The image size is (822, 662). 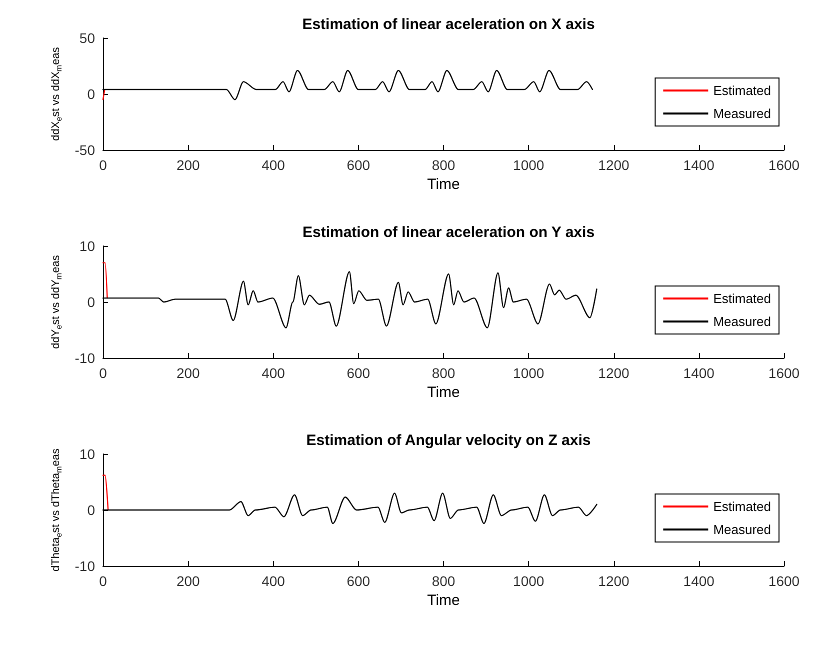 I want to click on chart-title: Estimation of linear aceleration on Y axis, so click(x=448, y=232).